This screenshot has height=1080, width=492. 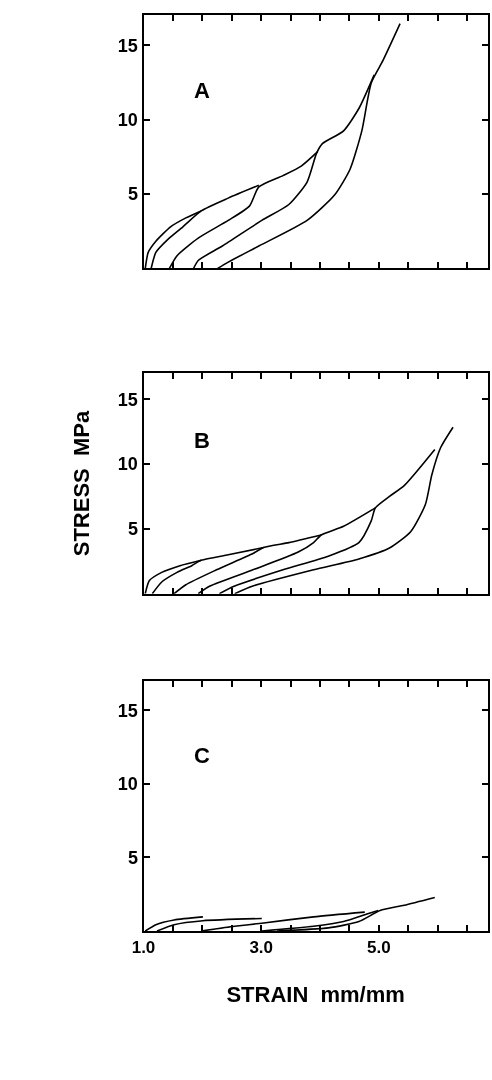 I want to click on annotation: A, so click(x=202, y=90).